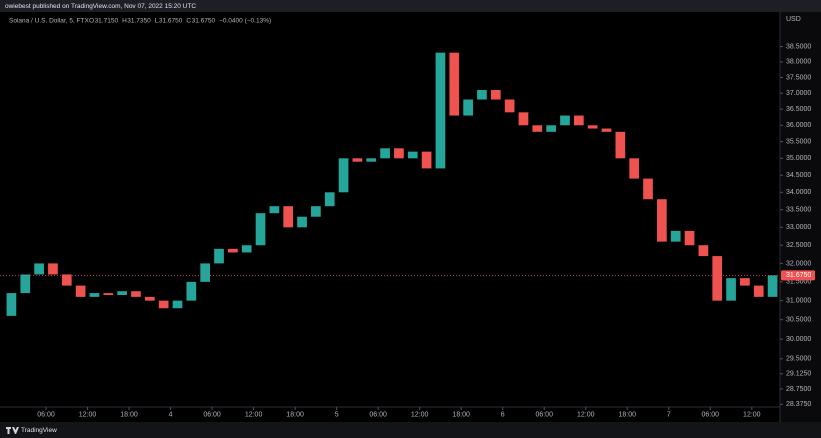  I want to click on y-tick-label: 29.1250, so click(798, 374).